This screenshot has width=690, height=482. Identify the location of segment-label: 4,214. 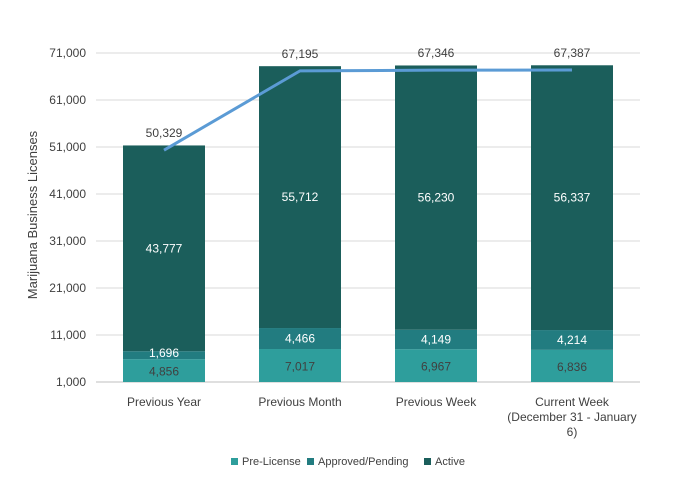
(572, 340).